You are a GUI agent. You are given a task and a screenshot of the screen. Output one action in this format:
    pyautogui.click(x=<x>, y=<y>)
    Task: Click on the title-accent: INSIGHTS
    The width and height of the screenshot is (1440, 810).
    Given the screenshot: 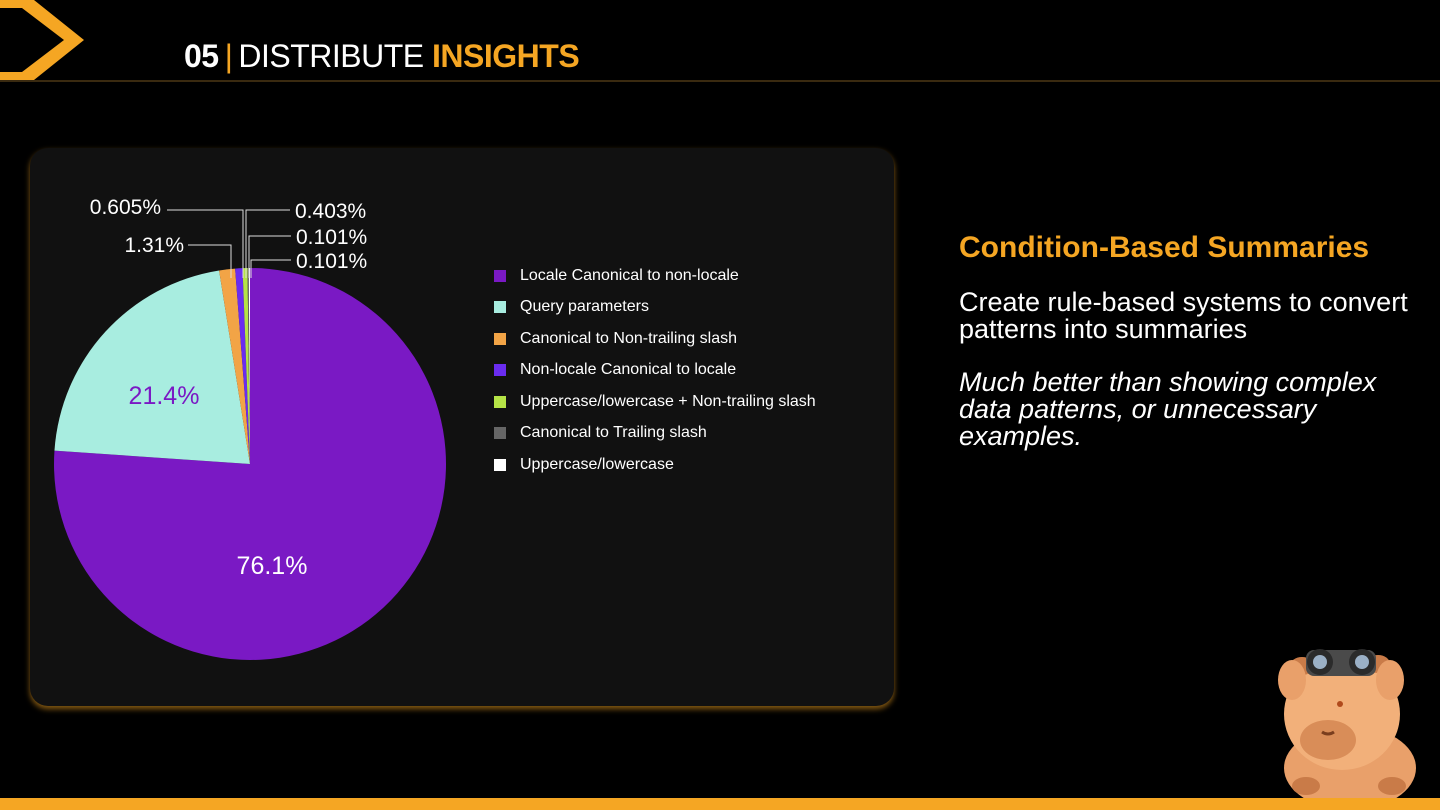 What is the action you would take?
    pyautogui.click(x=506, y=56)
    